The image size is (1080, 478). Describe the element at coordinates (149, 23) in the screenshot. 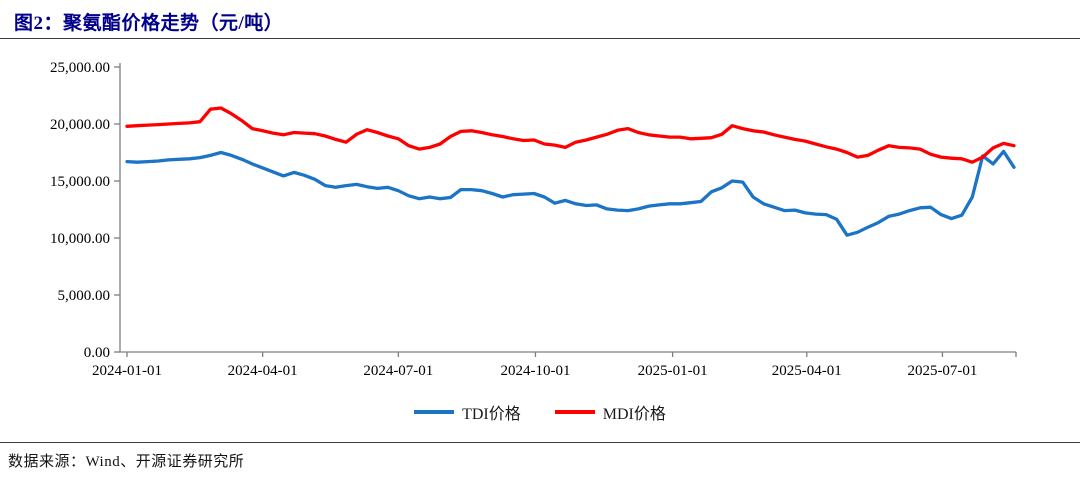

I see `figure-title: 图2：聚氨酯价格走势（元/吨）` at that location.